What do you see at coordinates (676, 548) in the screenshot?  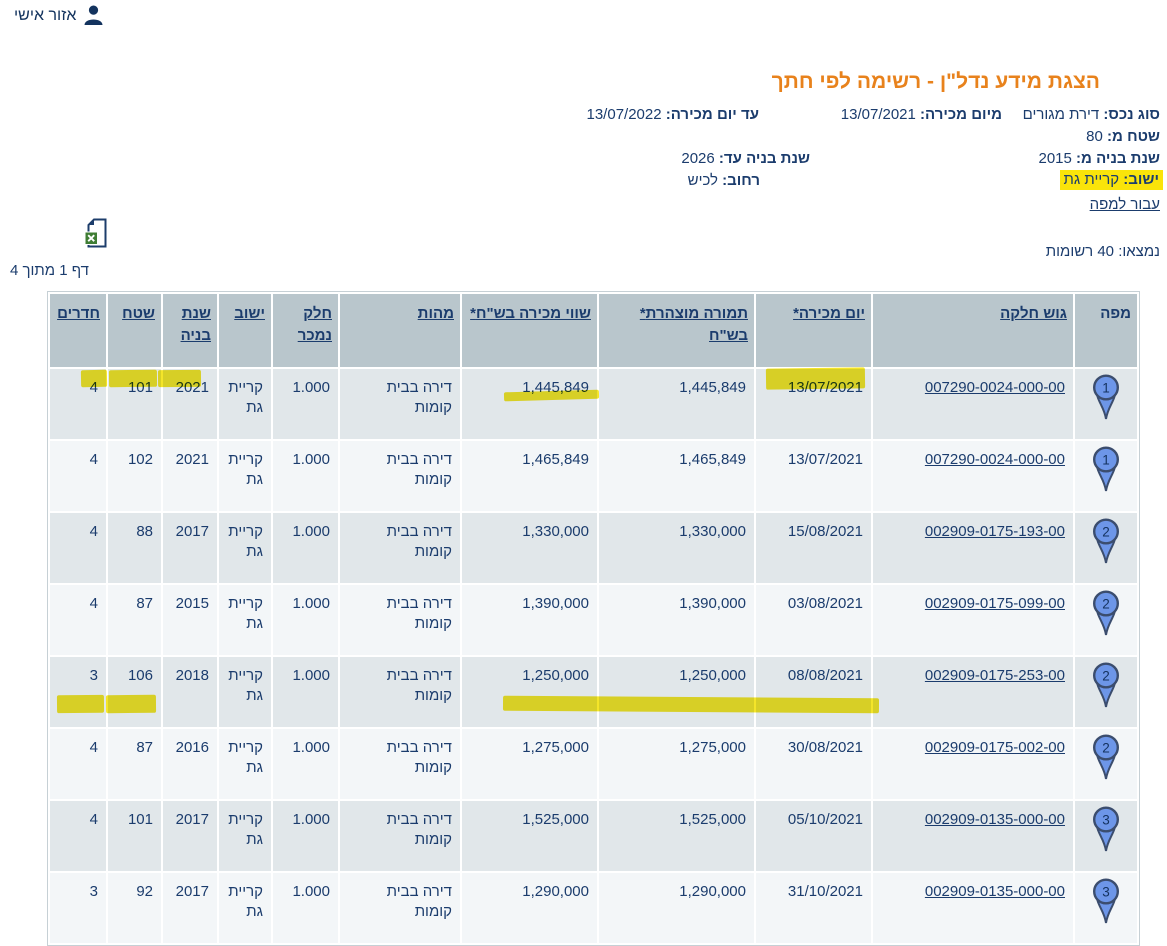 I see `cell-declared: 1,330,000` at bounding box center [676, 548].